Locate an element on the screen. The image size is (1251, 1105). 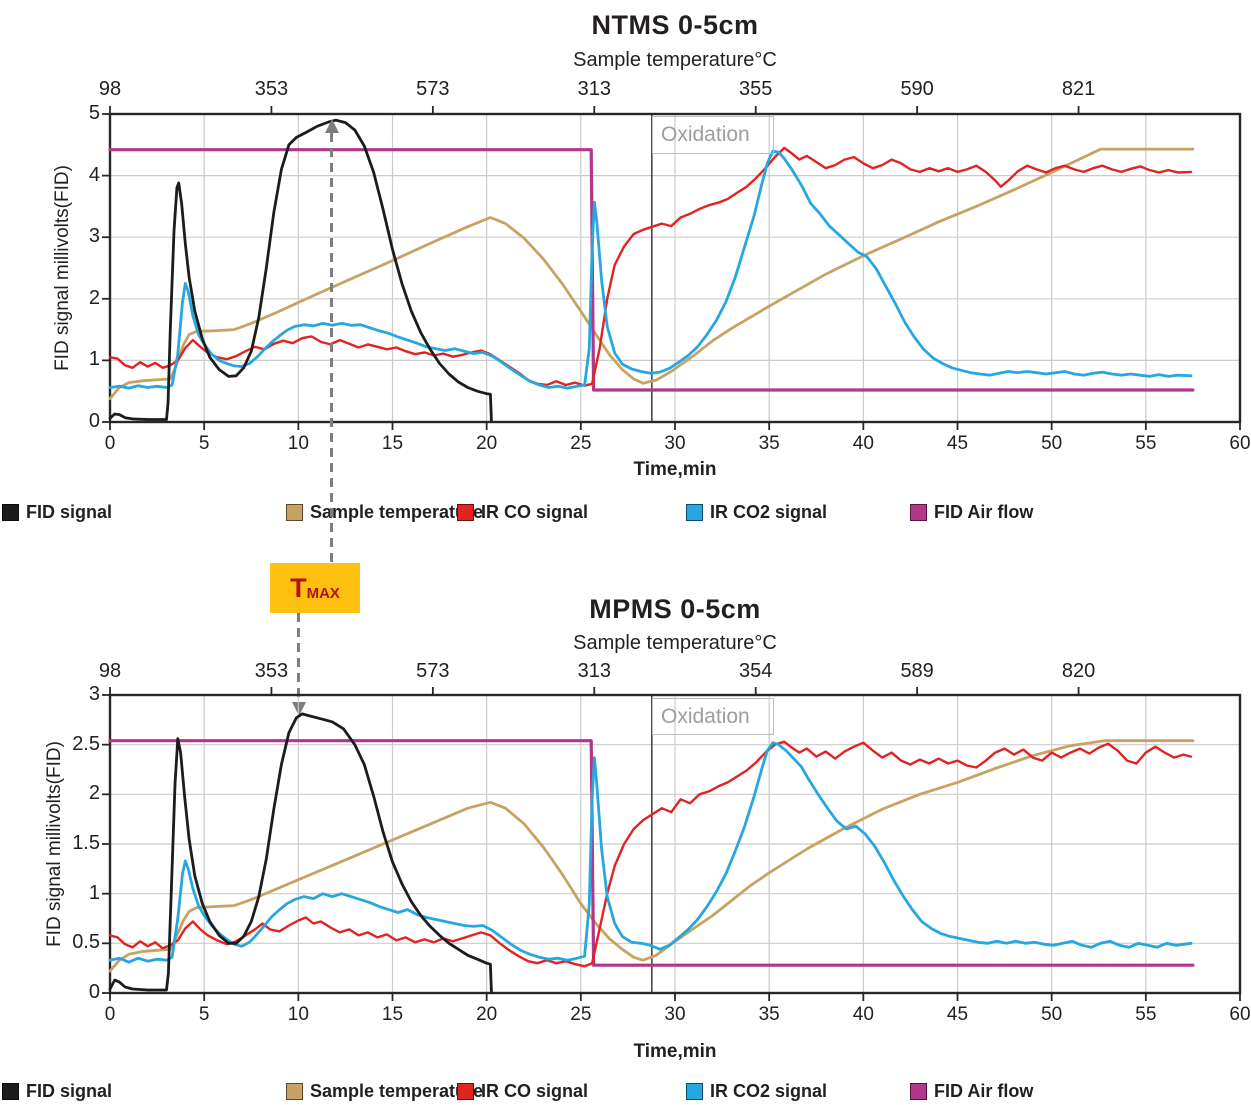
top-axis-tick-label: 573 is located at coordinates (433, 671).